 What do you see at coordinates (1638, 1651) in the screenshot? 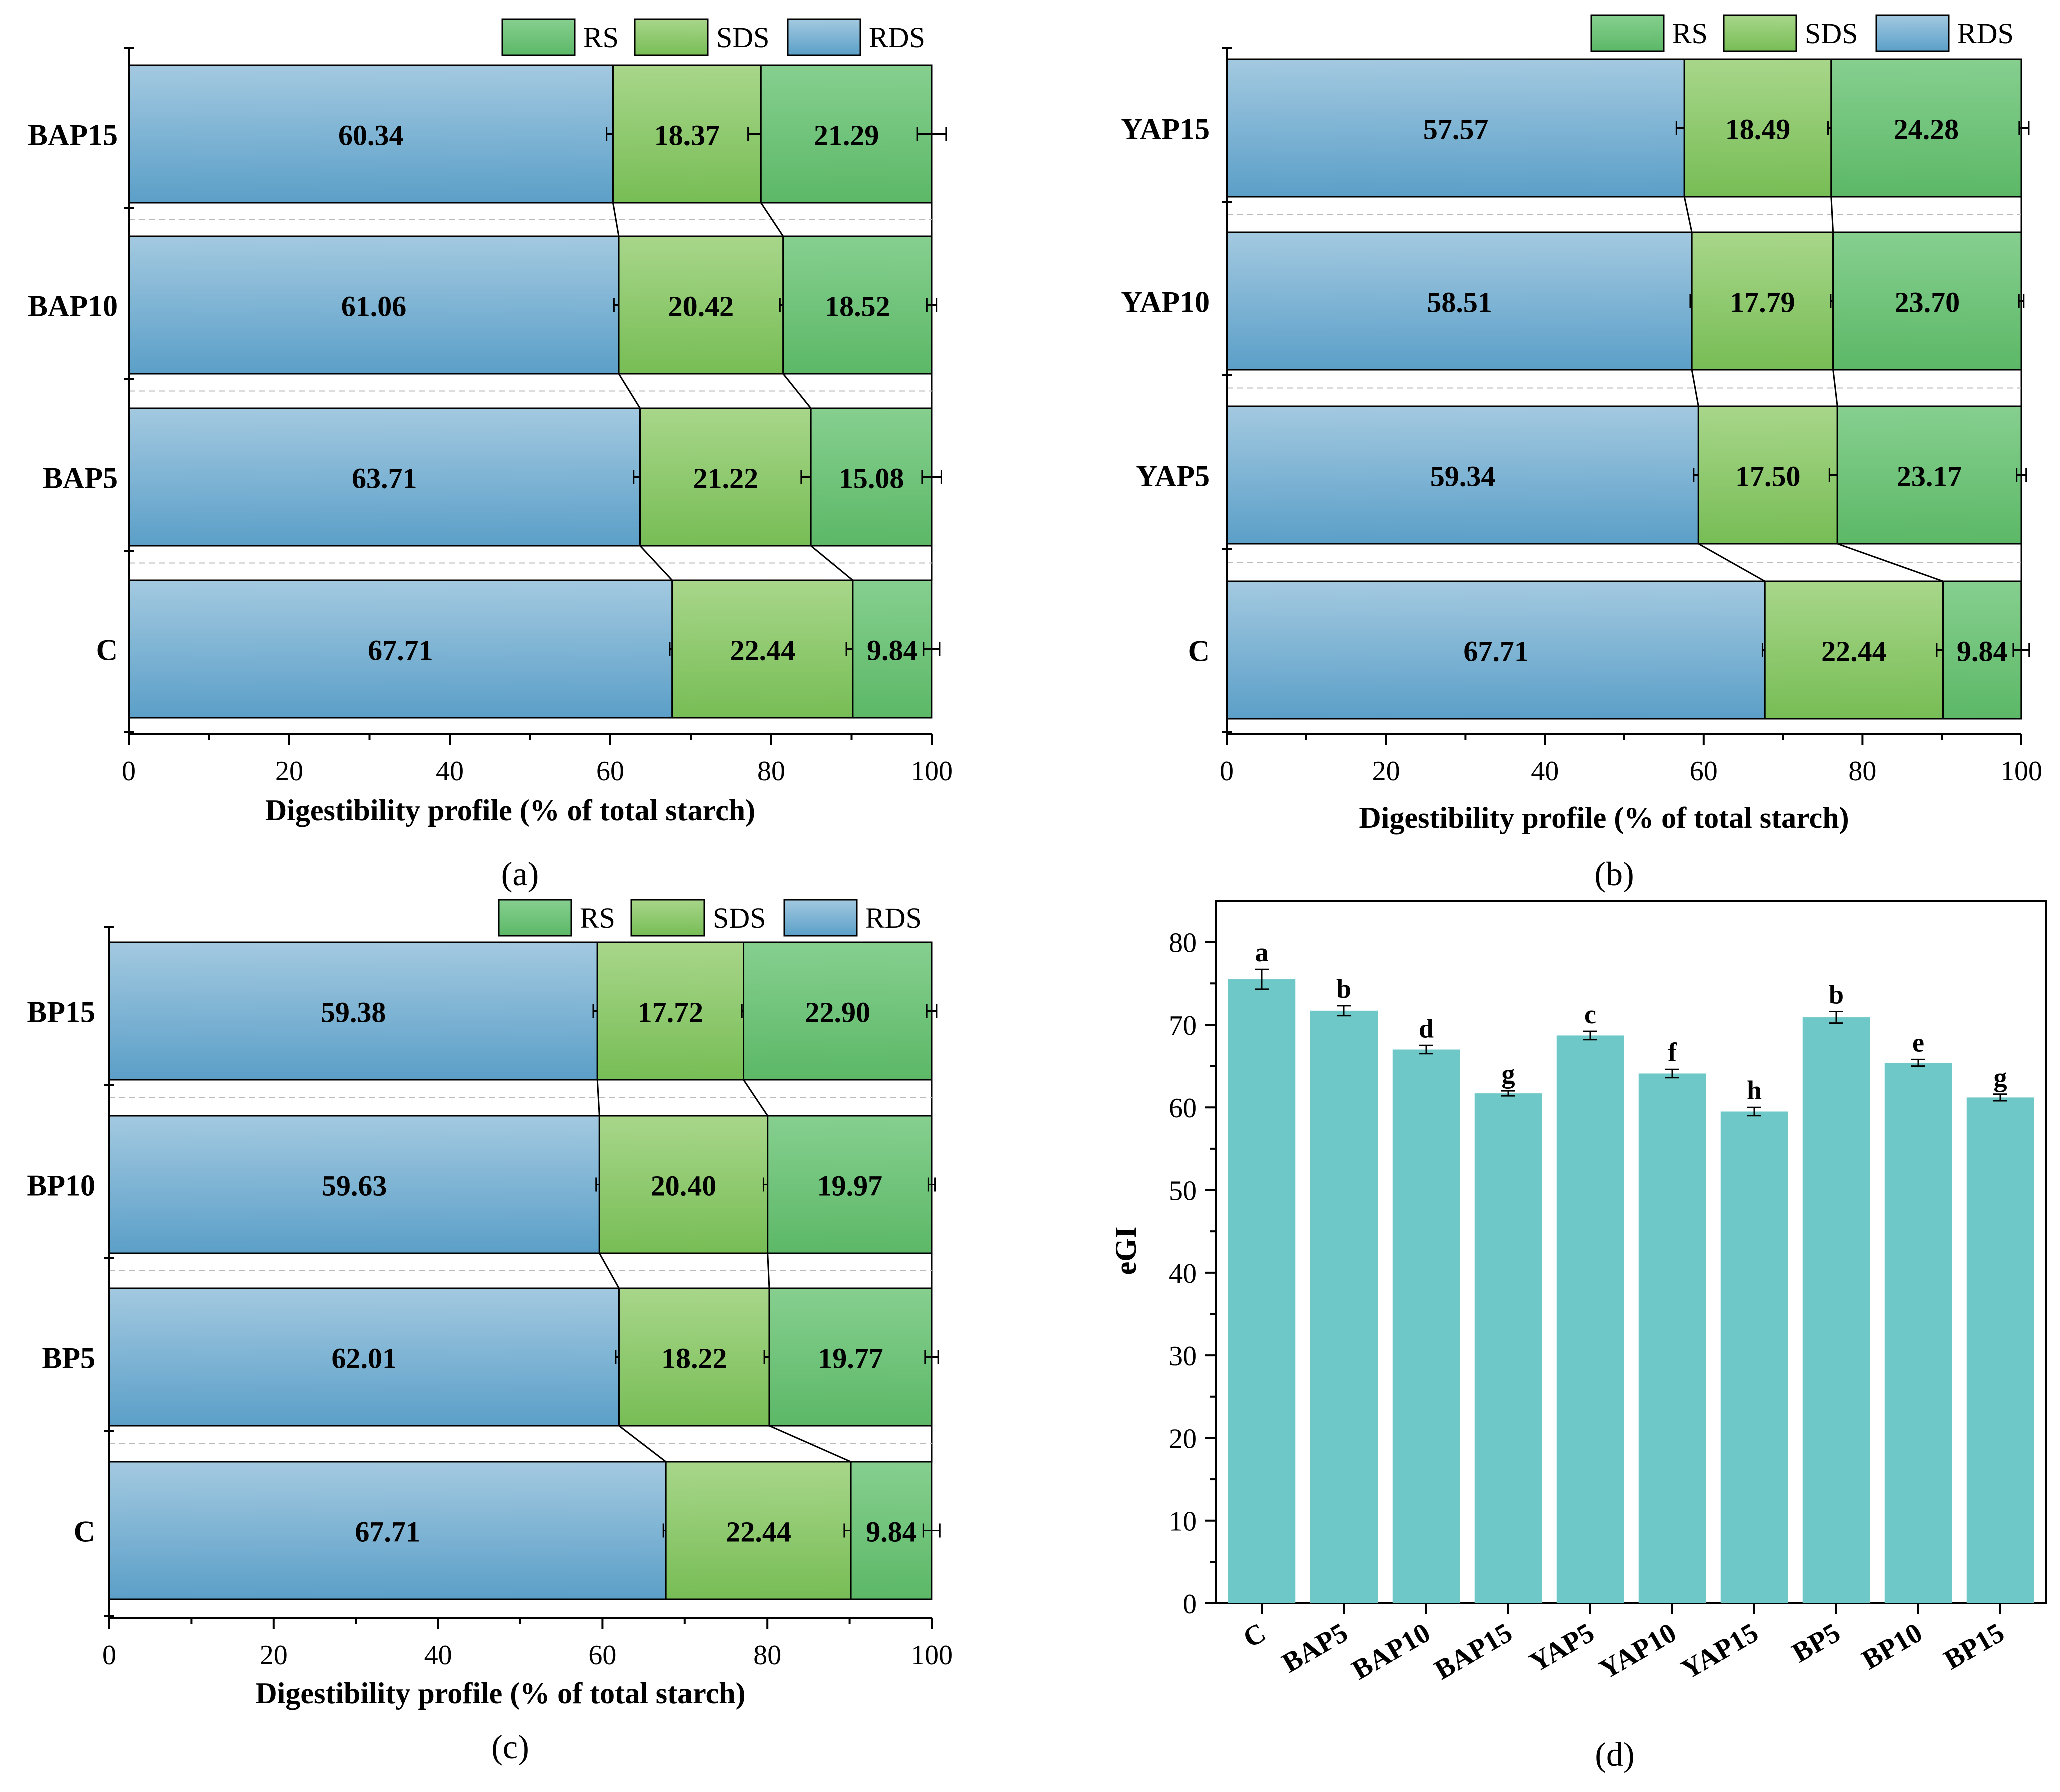
I see `x-tick-label: YAP10` at bounding box center [1638, 1651].